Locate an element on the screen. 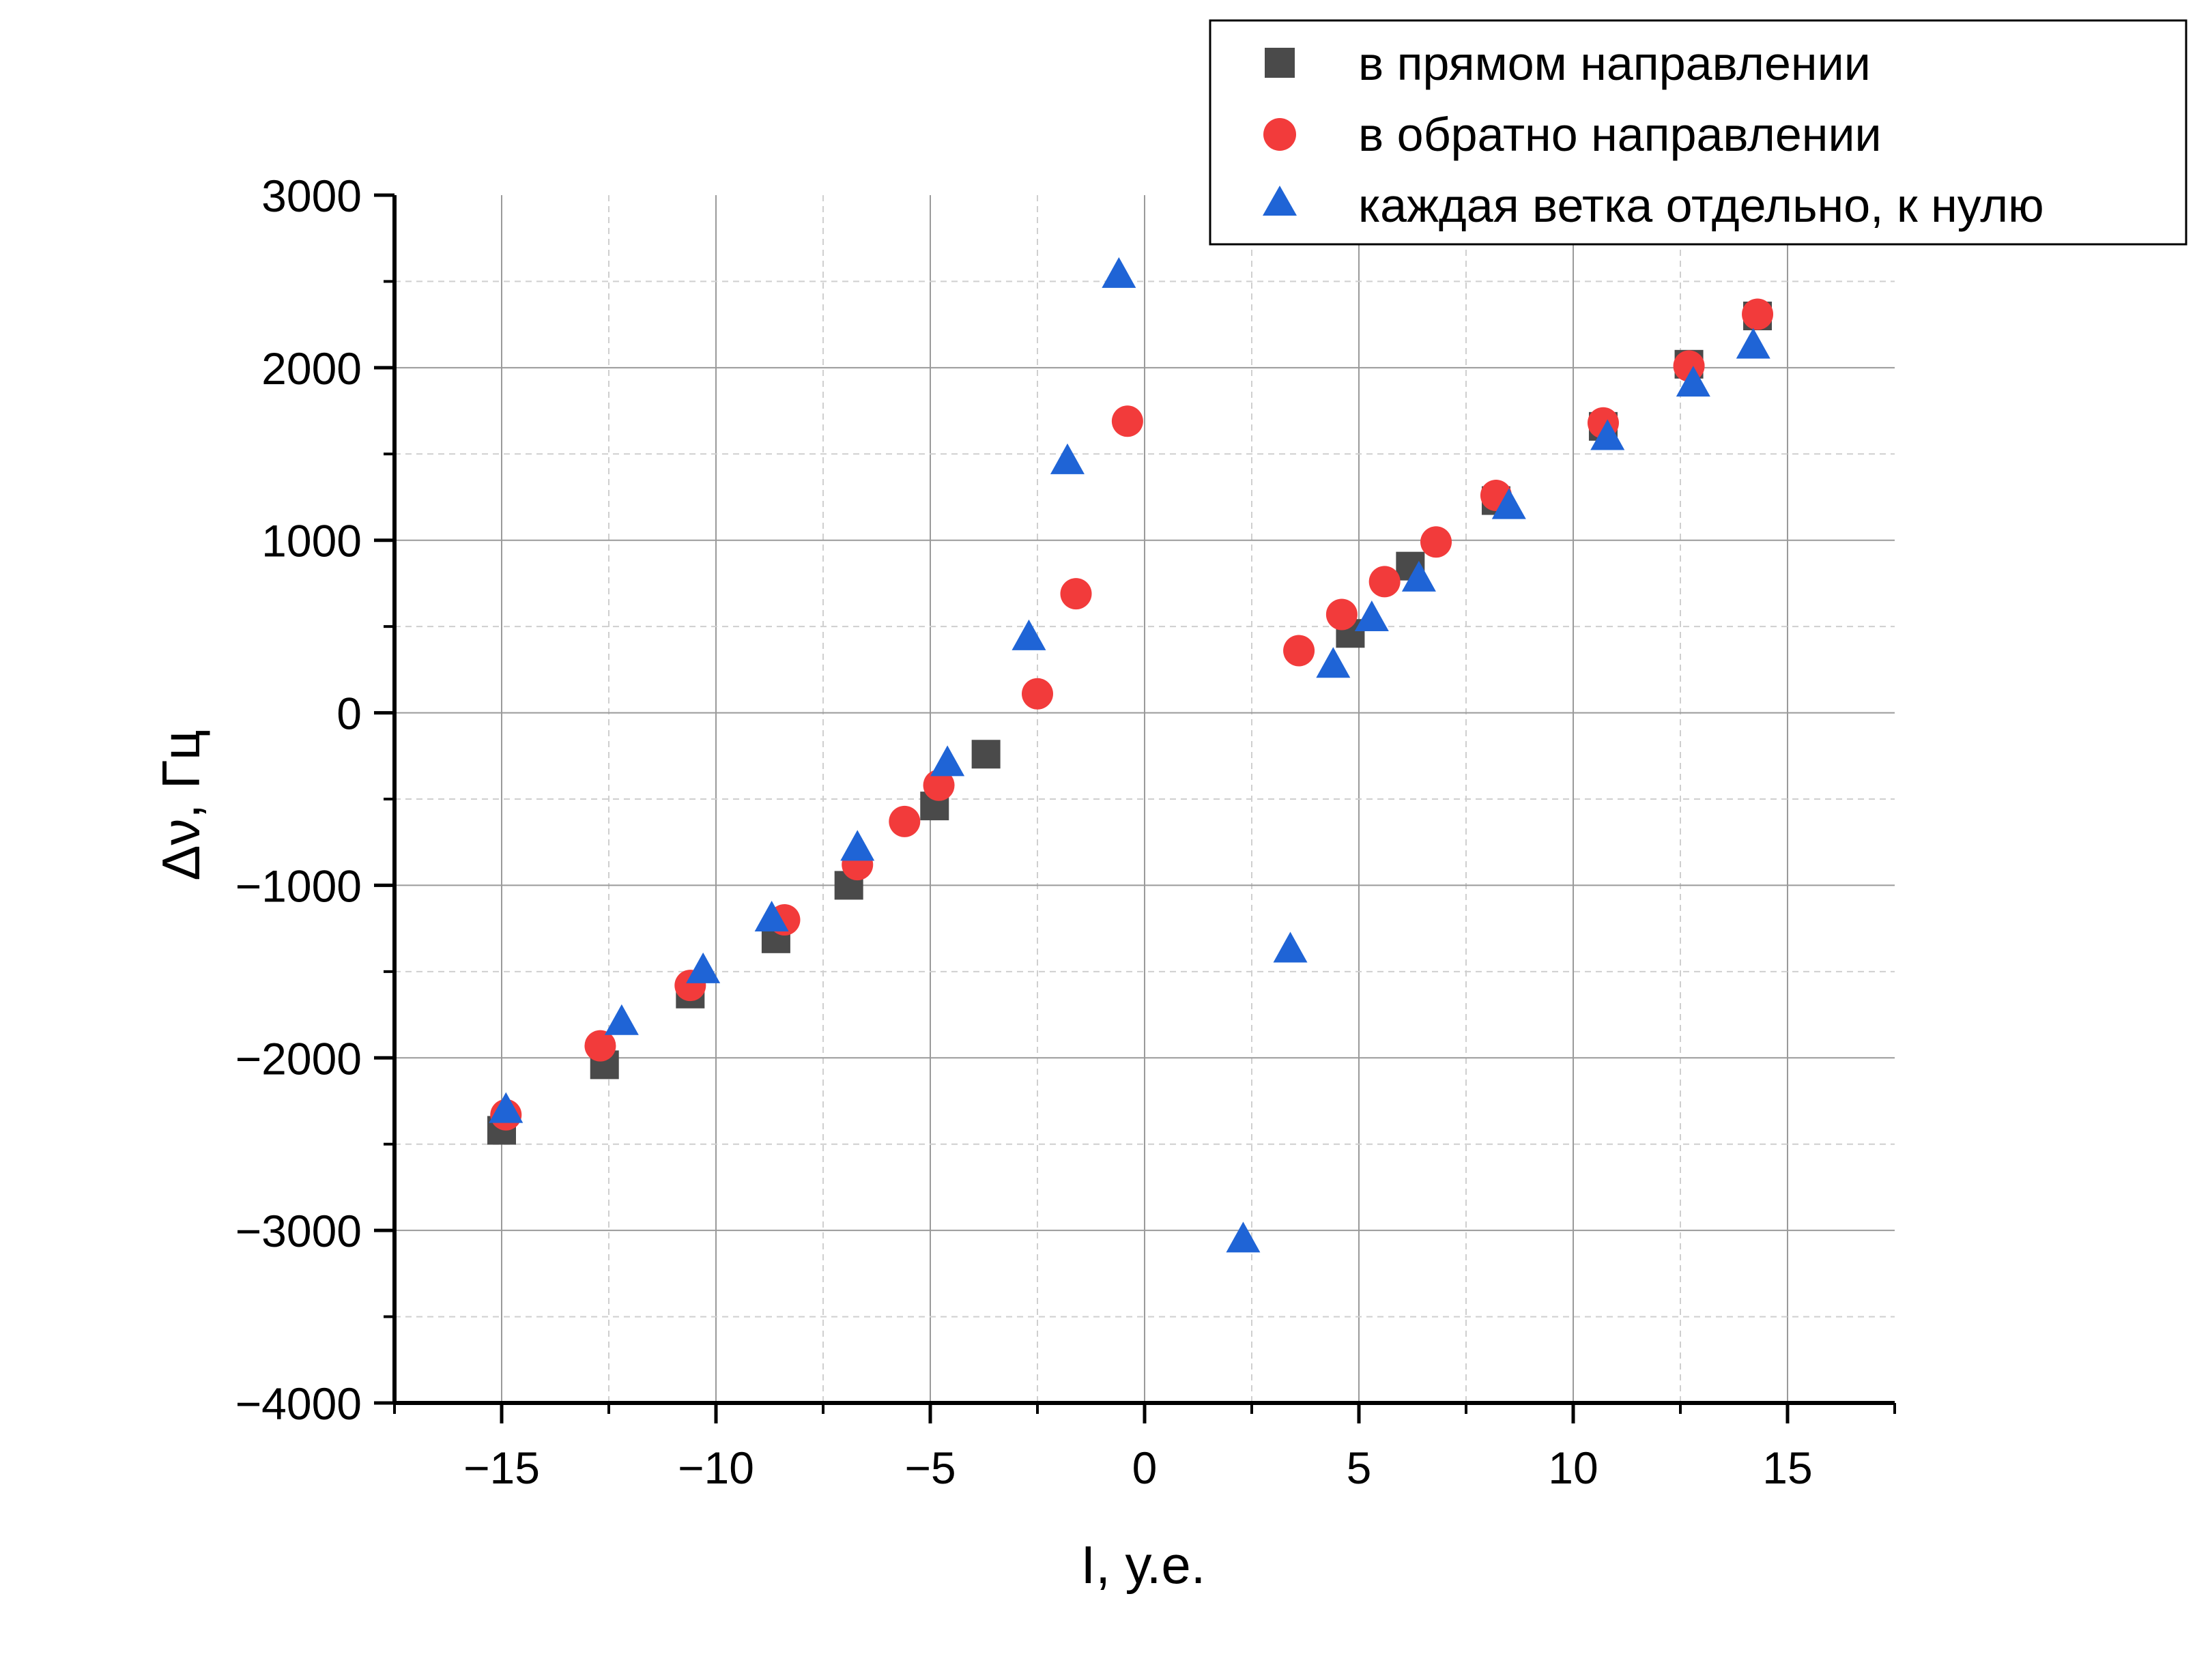  y-tick-label: −2000 is located at coordinates (299, 1058).